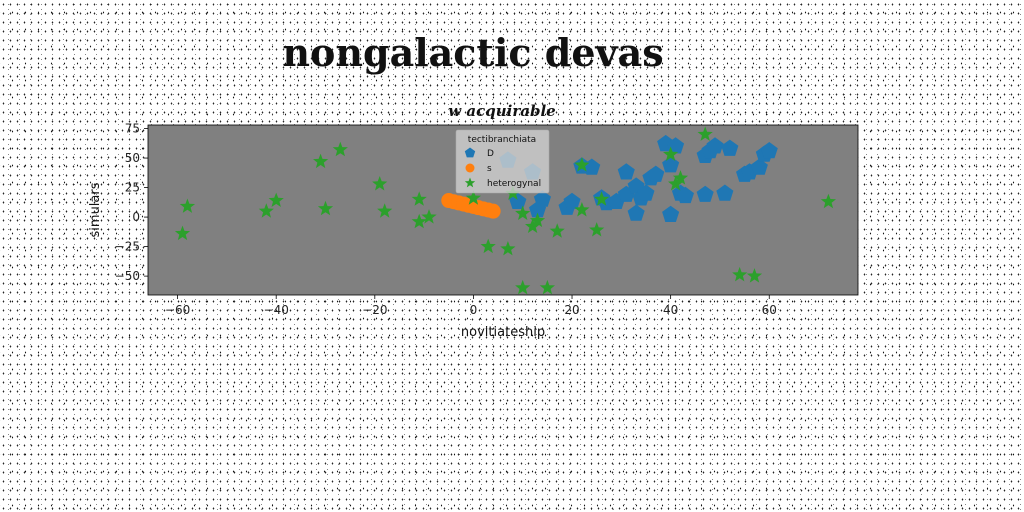 This screenshot has height=512, width=1024. I want to click on chart-title: nongalactic devas, so click(473, 52).